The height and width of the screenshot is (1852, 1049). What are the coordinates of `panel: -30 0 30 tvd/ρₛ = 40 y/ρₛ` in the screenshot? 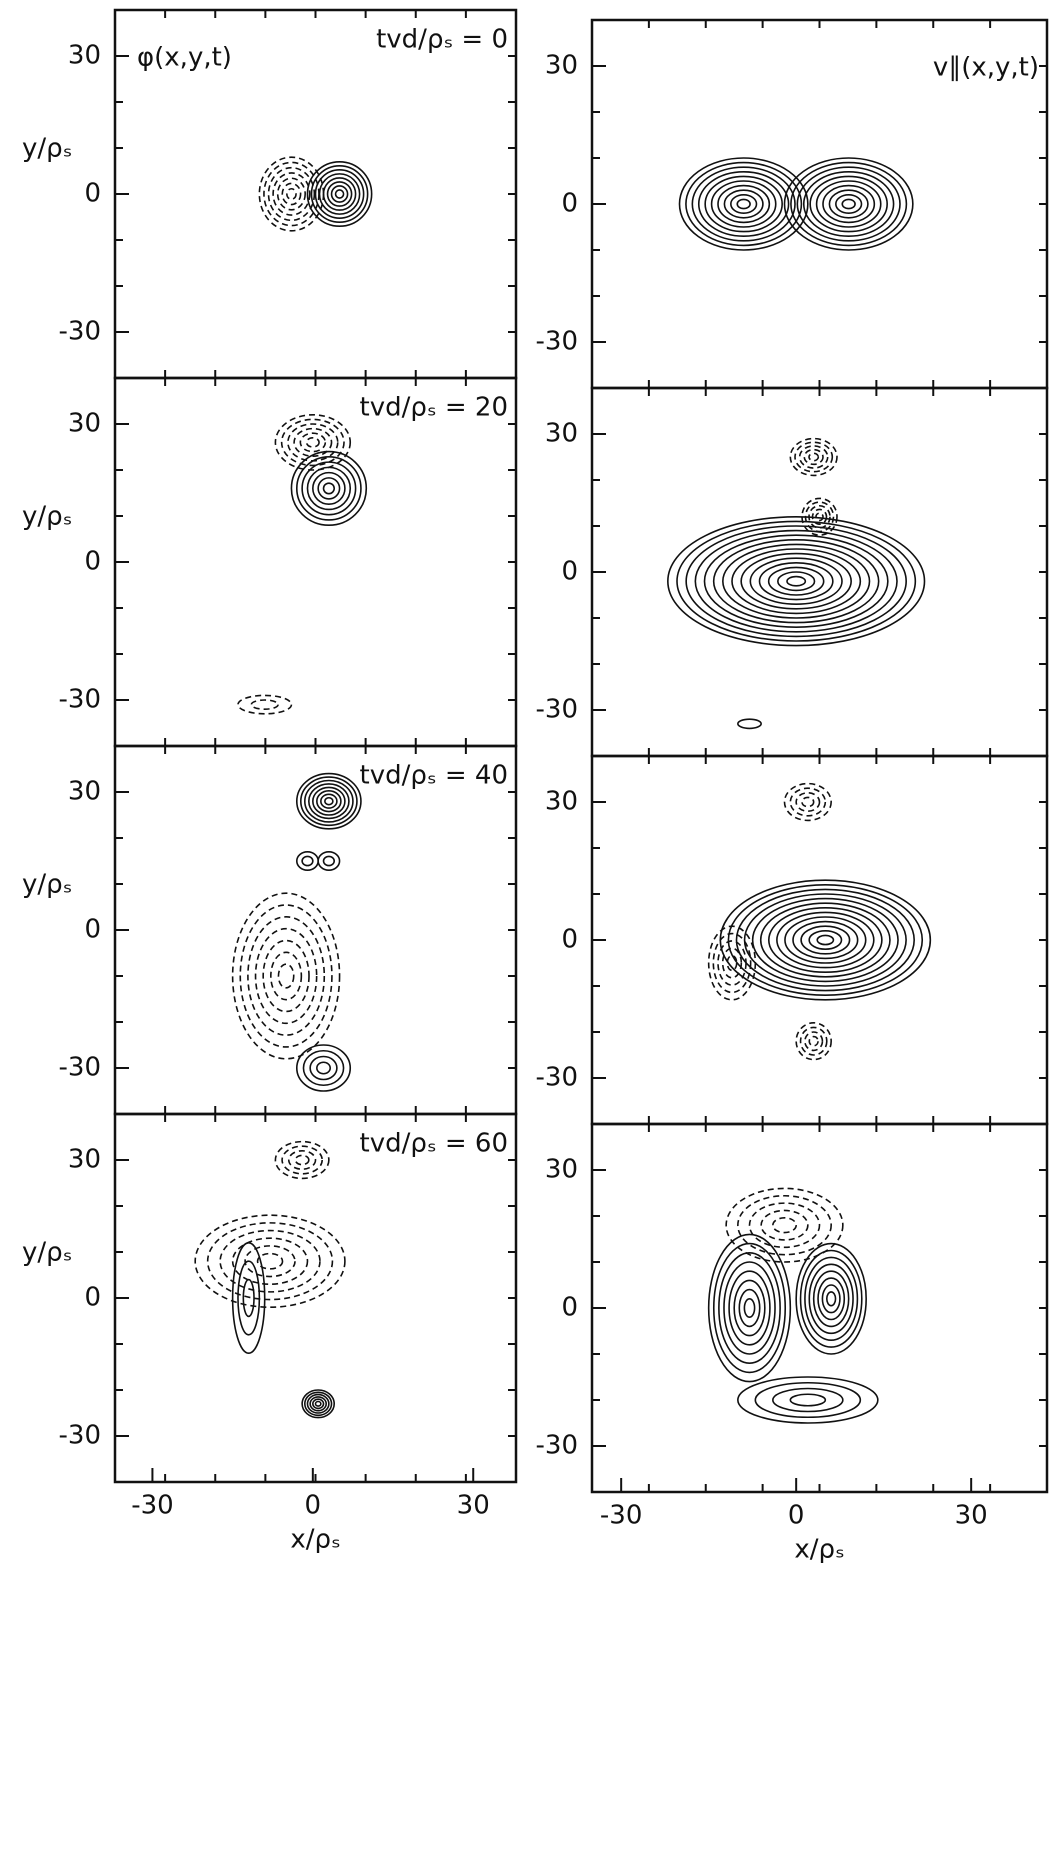 It's located at (270, 930).